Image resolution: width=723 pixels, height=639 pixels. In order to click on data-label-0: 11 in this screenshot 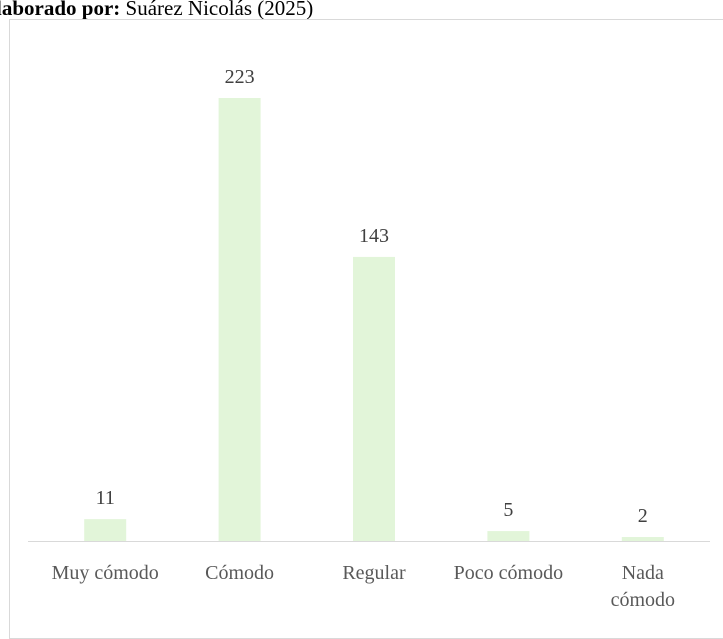, I will do `click(105, 498)`.